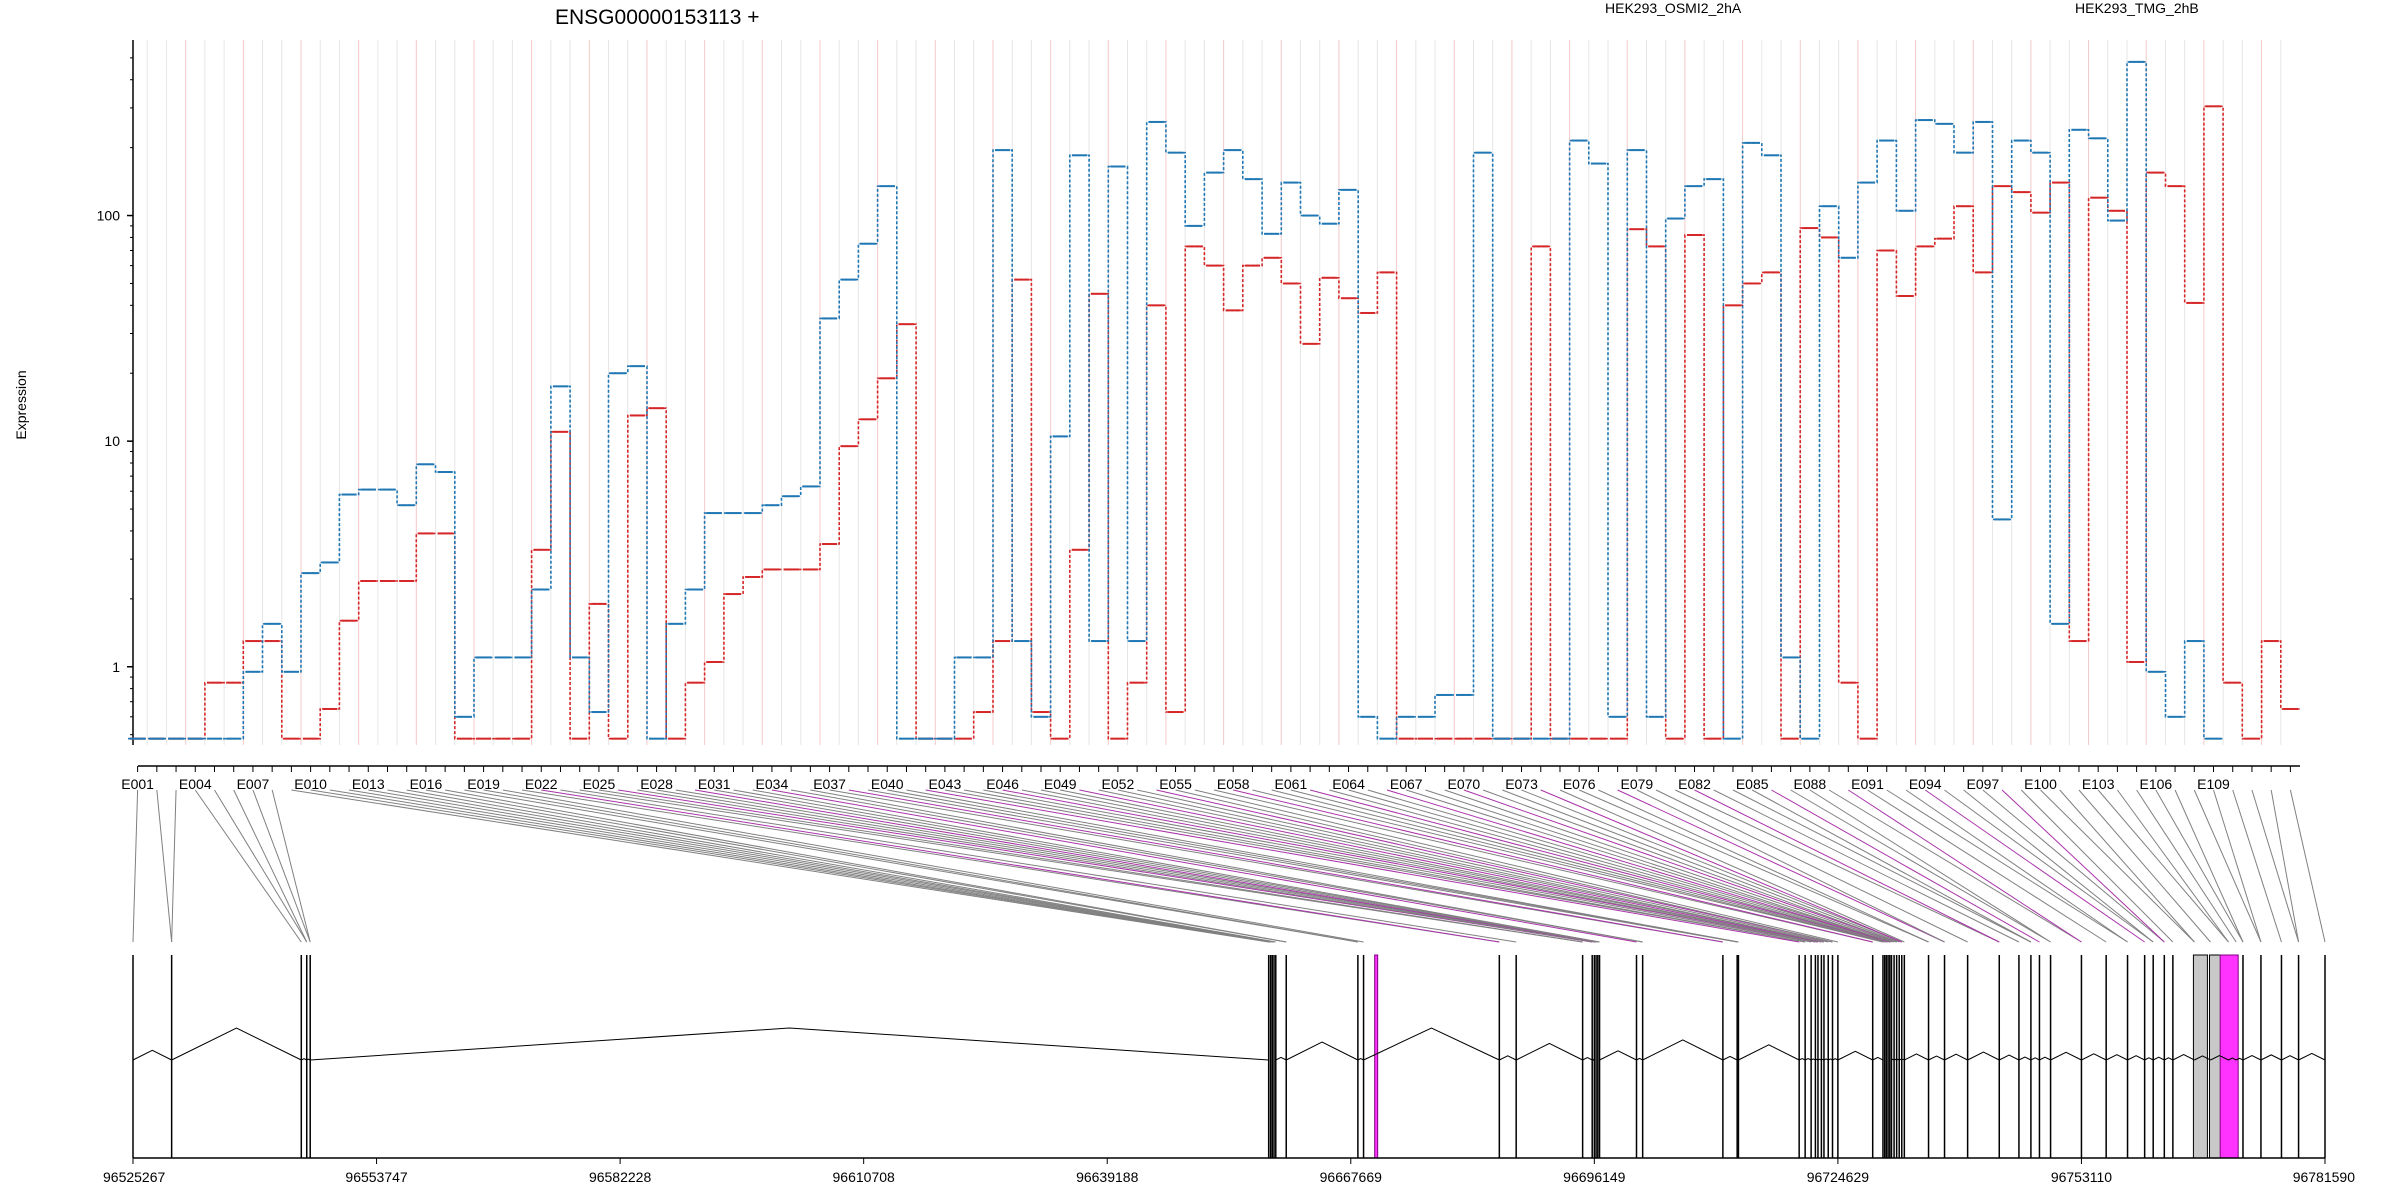 The width and height of the screenshot is (2400, 1200). Describe the element at coordinates (2081, 1177) in the screenshot. I see `genomic-tick-label: 96753110` at that location.